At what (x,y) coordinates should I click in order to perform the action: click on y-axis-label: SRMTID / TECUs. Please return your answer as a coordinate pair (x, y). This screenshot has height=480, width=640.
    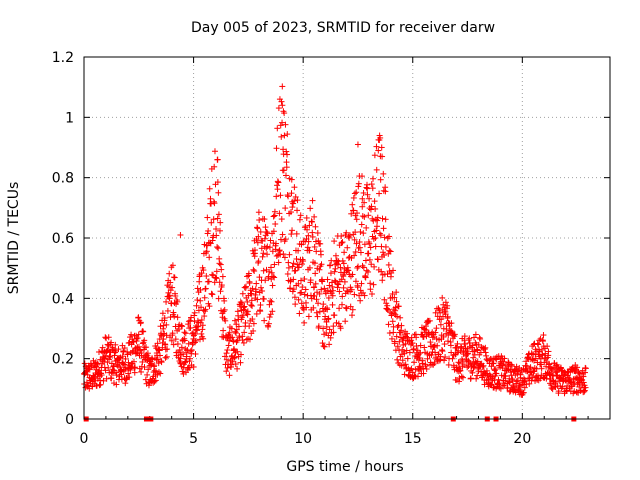
    Looking at the image, I should click on (14, 238).